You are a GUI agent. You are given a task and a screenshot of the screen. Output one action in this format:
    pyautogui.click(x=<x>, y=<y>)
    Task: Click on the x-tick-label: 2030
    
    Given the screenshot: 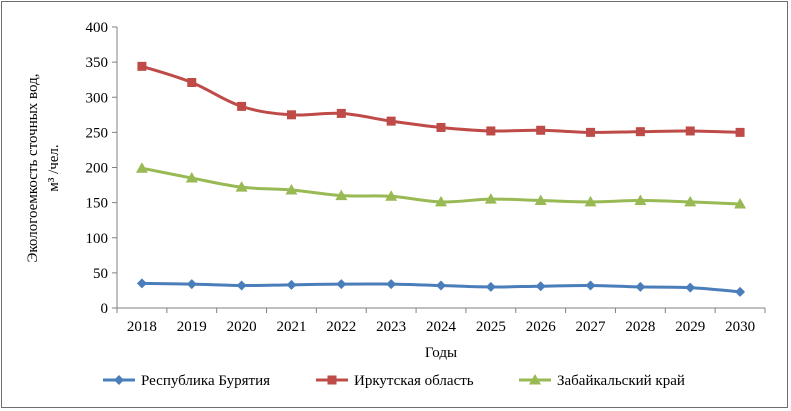 What is the action you would take?
    pyautogui.click(x=740, y=327)
    